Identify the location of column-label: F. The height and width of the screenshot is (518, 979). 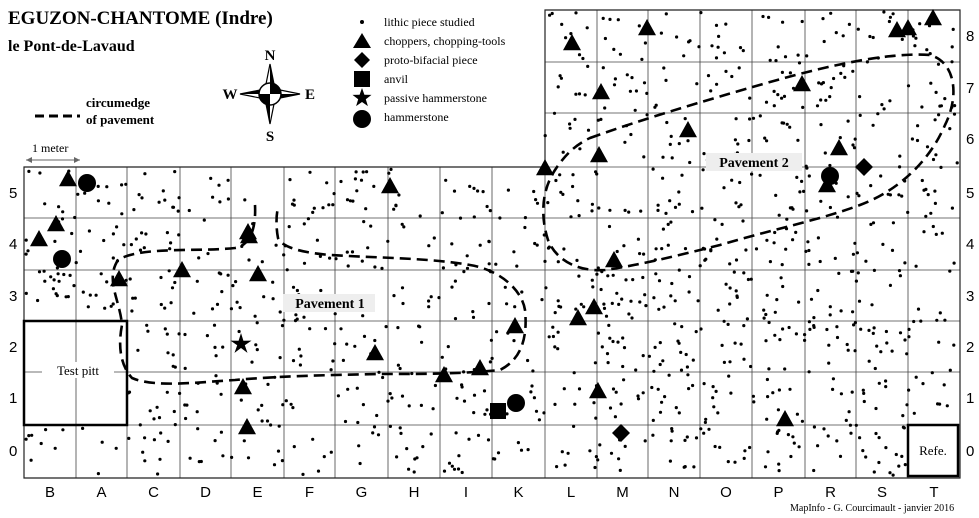
(309, 492).